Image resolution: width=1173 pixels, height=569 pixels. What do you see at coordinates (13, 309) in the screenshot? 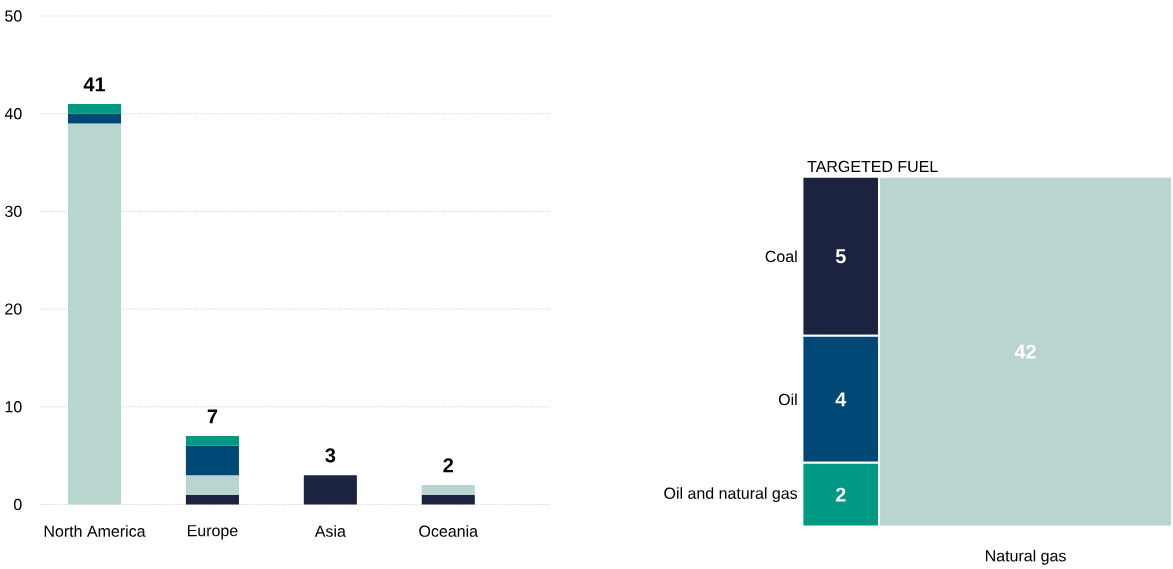
I see `y-tick-label: 20` at bounding box center [13, 309].